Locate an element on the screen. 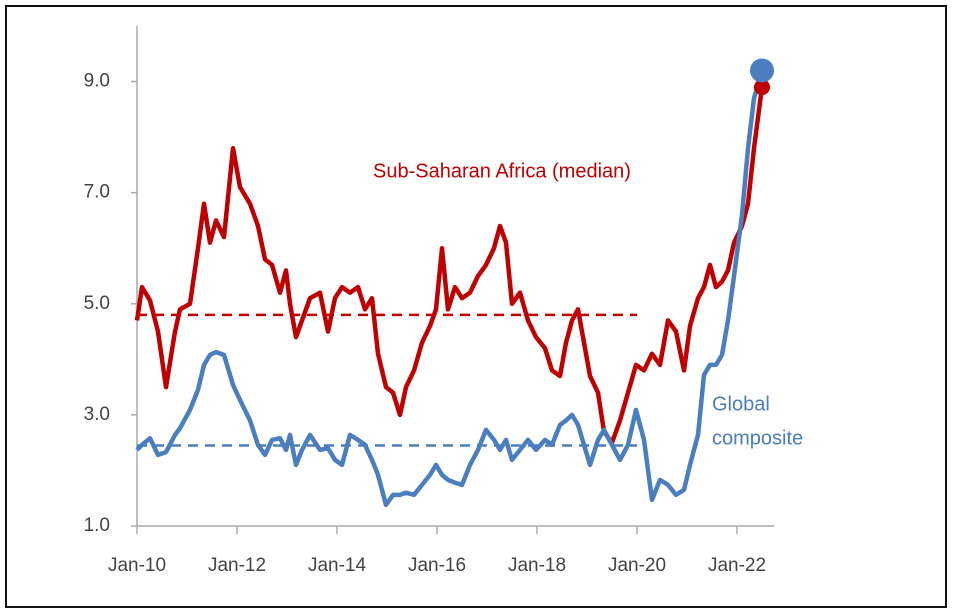  x-tick-label: Jan-14 is located at coordinates (337, 565).